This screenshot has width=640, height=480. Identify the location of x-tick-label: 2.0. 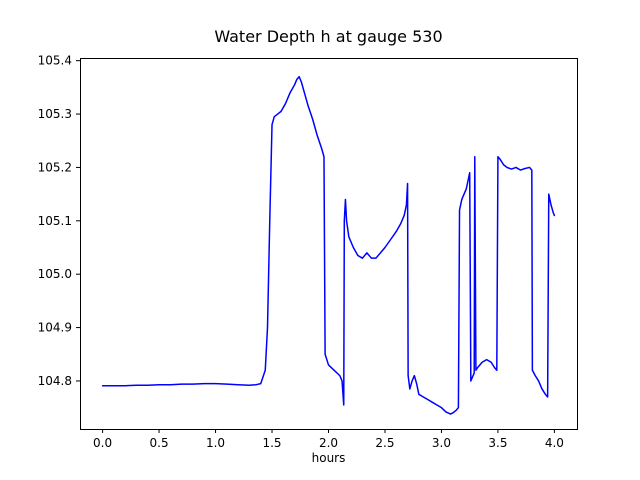
(328, 443).